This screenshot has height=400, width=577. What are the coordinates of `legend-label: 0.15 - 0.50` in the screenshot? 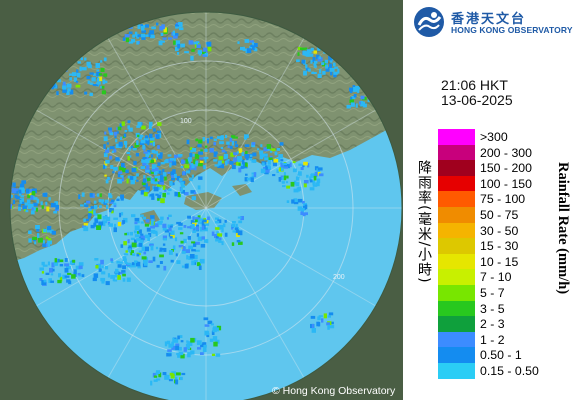 It's located at (509, 370).